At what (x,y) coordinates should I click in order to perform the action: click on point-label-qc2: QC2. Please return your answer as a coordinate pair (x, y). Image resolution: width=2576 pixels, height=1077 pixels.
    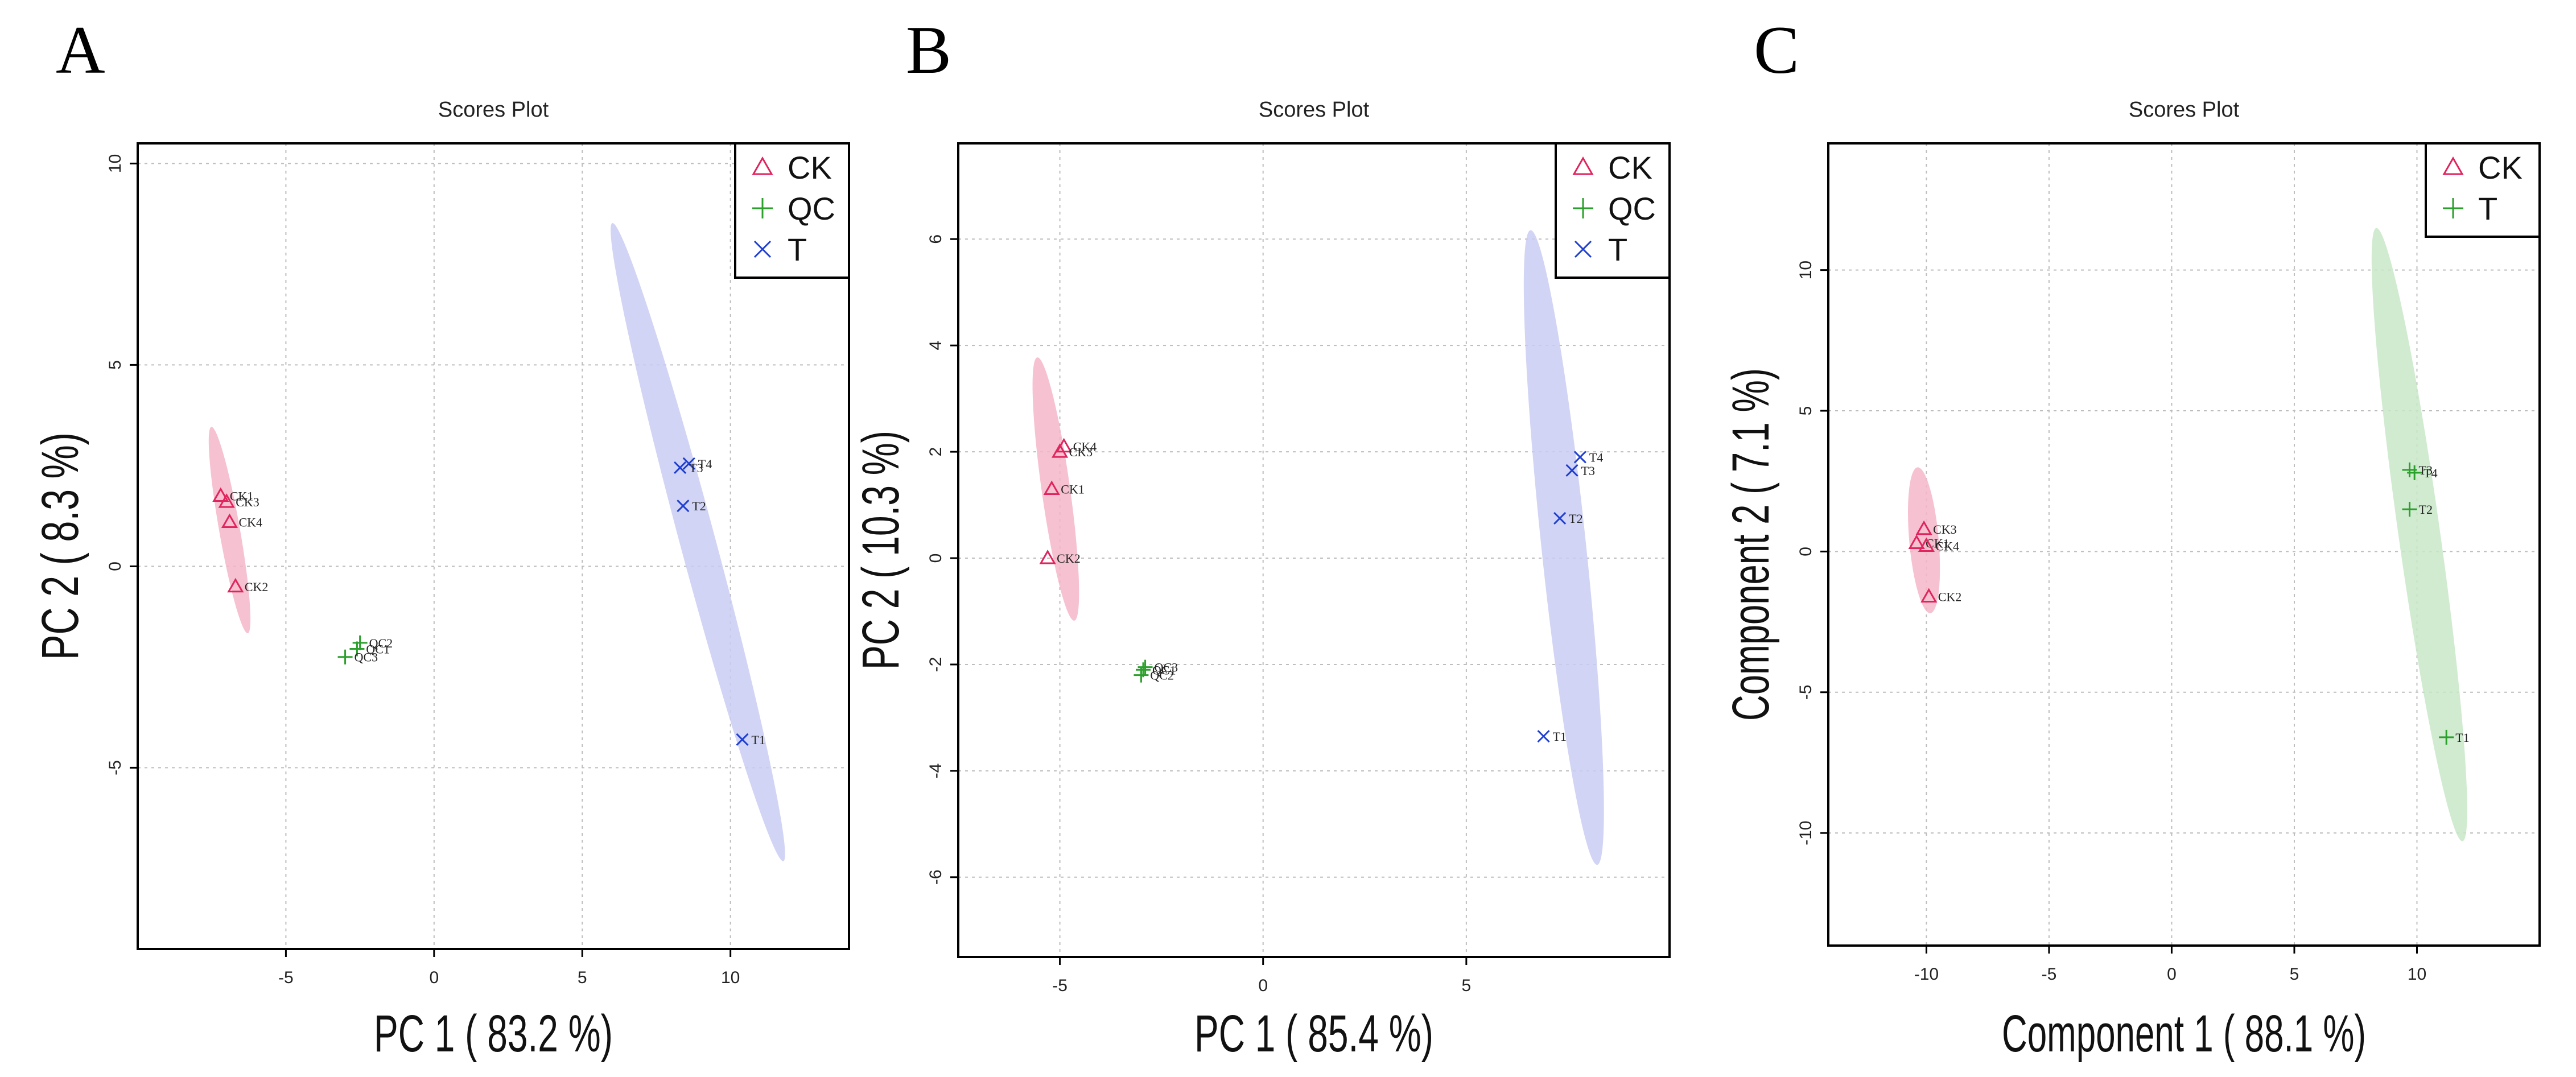
    Looking at the image, I should click on (1162, 676).